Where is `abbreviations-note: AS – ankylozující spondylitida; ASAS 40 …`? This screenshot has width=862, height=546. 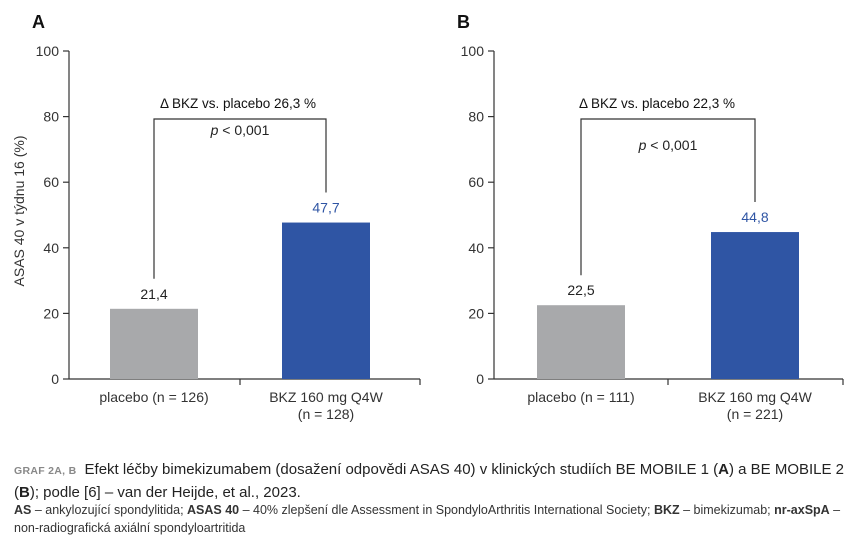 abbreviations-note: AS – ankylozující spondylitida; ASAS 40 … is located at coordinates (432, 519).